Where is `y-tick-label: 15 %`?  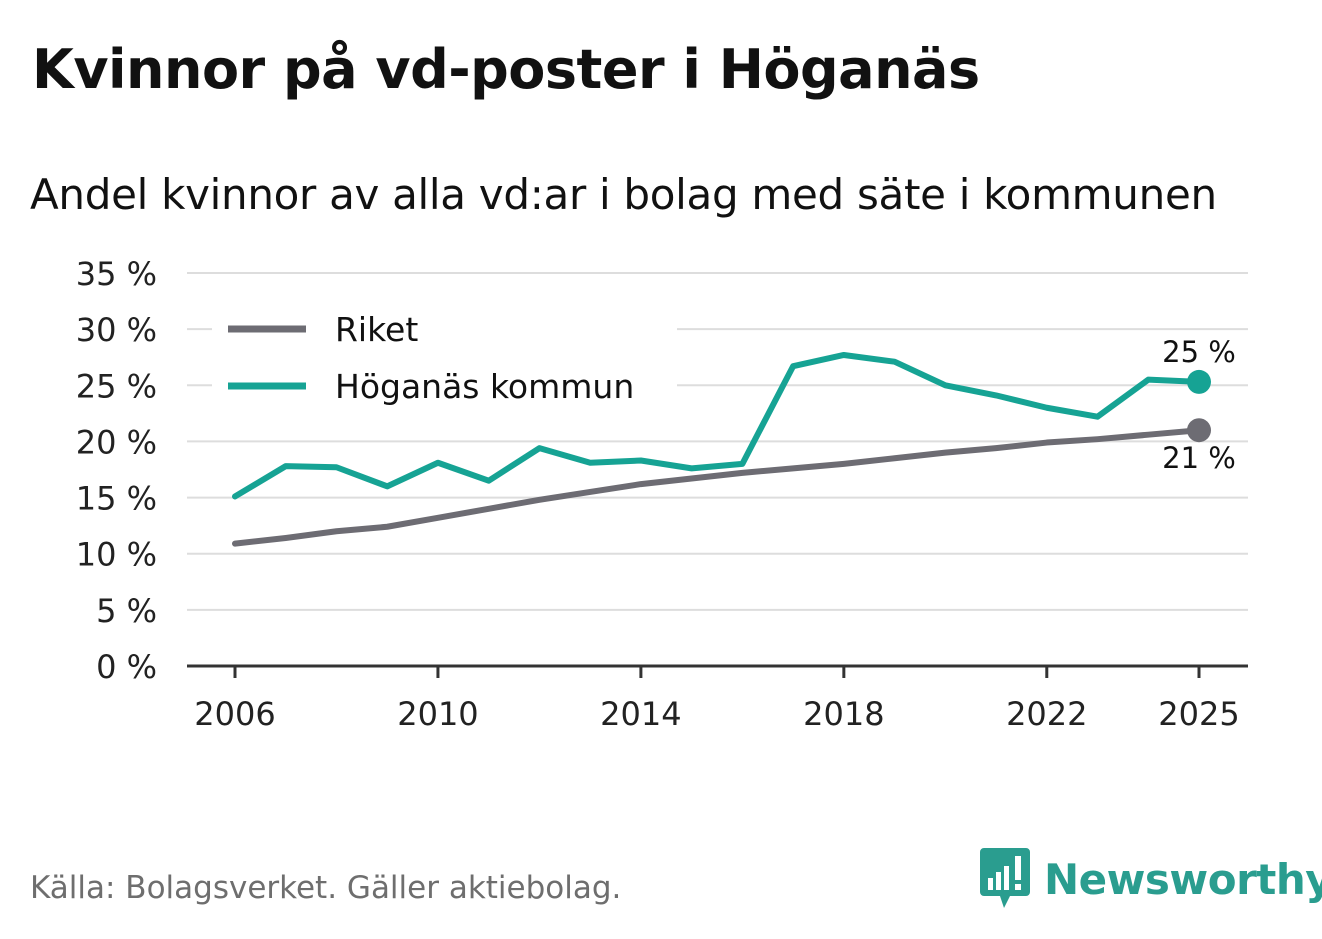 y-tick-label: 15 % is located at coordinates (116, 499).